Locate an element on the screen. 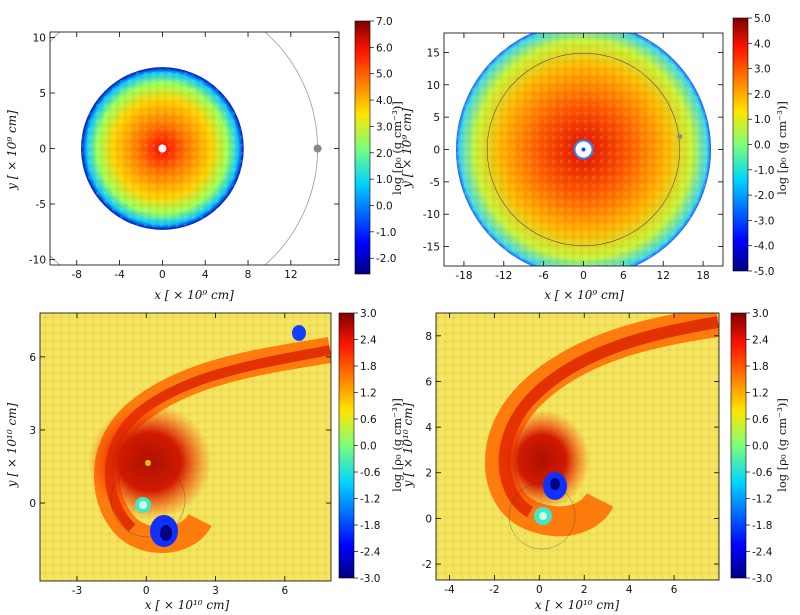 This screenshot has width=800, height=615. colorbar-tick-label: 2.4 is located at coordinates (760, 341).